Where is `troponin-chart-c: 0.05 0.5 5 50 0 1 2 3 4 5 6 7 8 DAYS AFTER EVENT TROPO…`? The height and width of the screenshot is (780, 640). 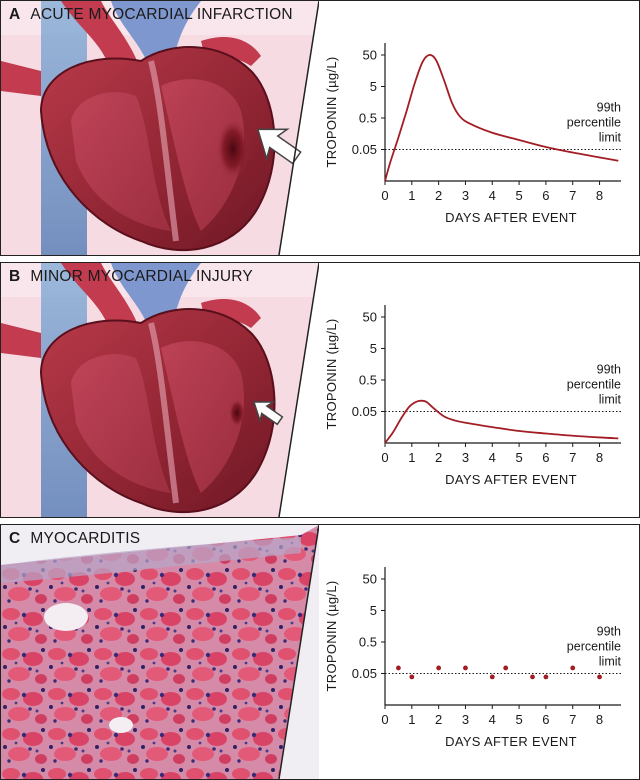
troponin-chart-c: 0.05 0.5 5 50 0 1 2 3 4 5 6 7 8 DAYS AFTER EVENT TROPO… is located at coordinates (473, 658).